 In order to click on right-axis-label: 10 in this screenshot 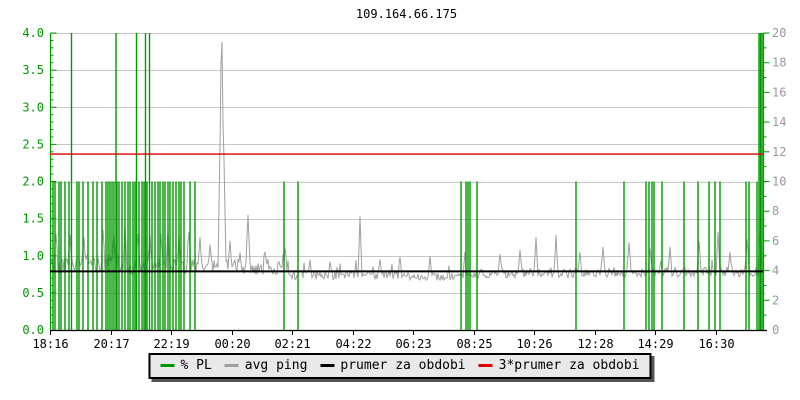, I will do `click(779, 182)`.